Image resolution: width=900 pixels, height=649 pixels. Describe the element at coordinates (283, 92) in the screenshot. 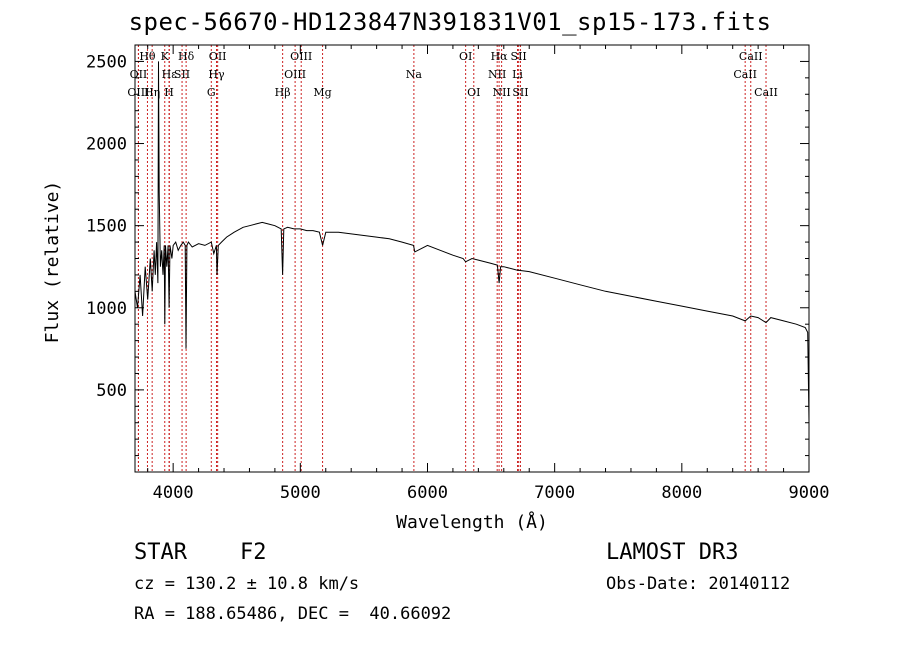

I see `line-label-22: Hβ` at that location.